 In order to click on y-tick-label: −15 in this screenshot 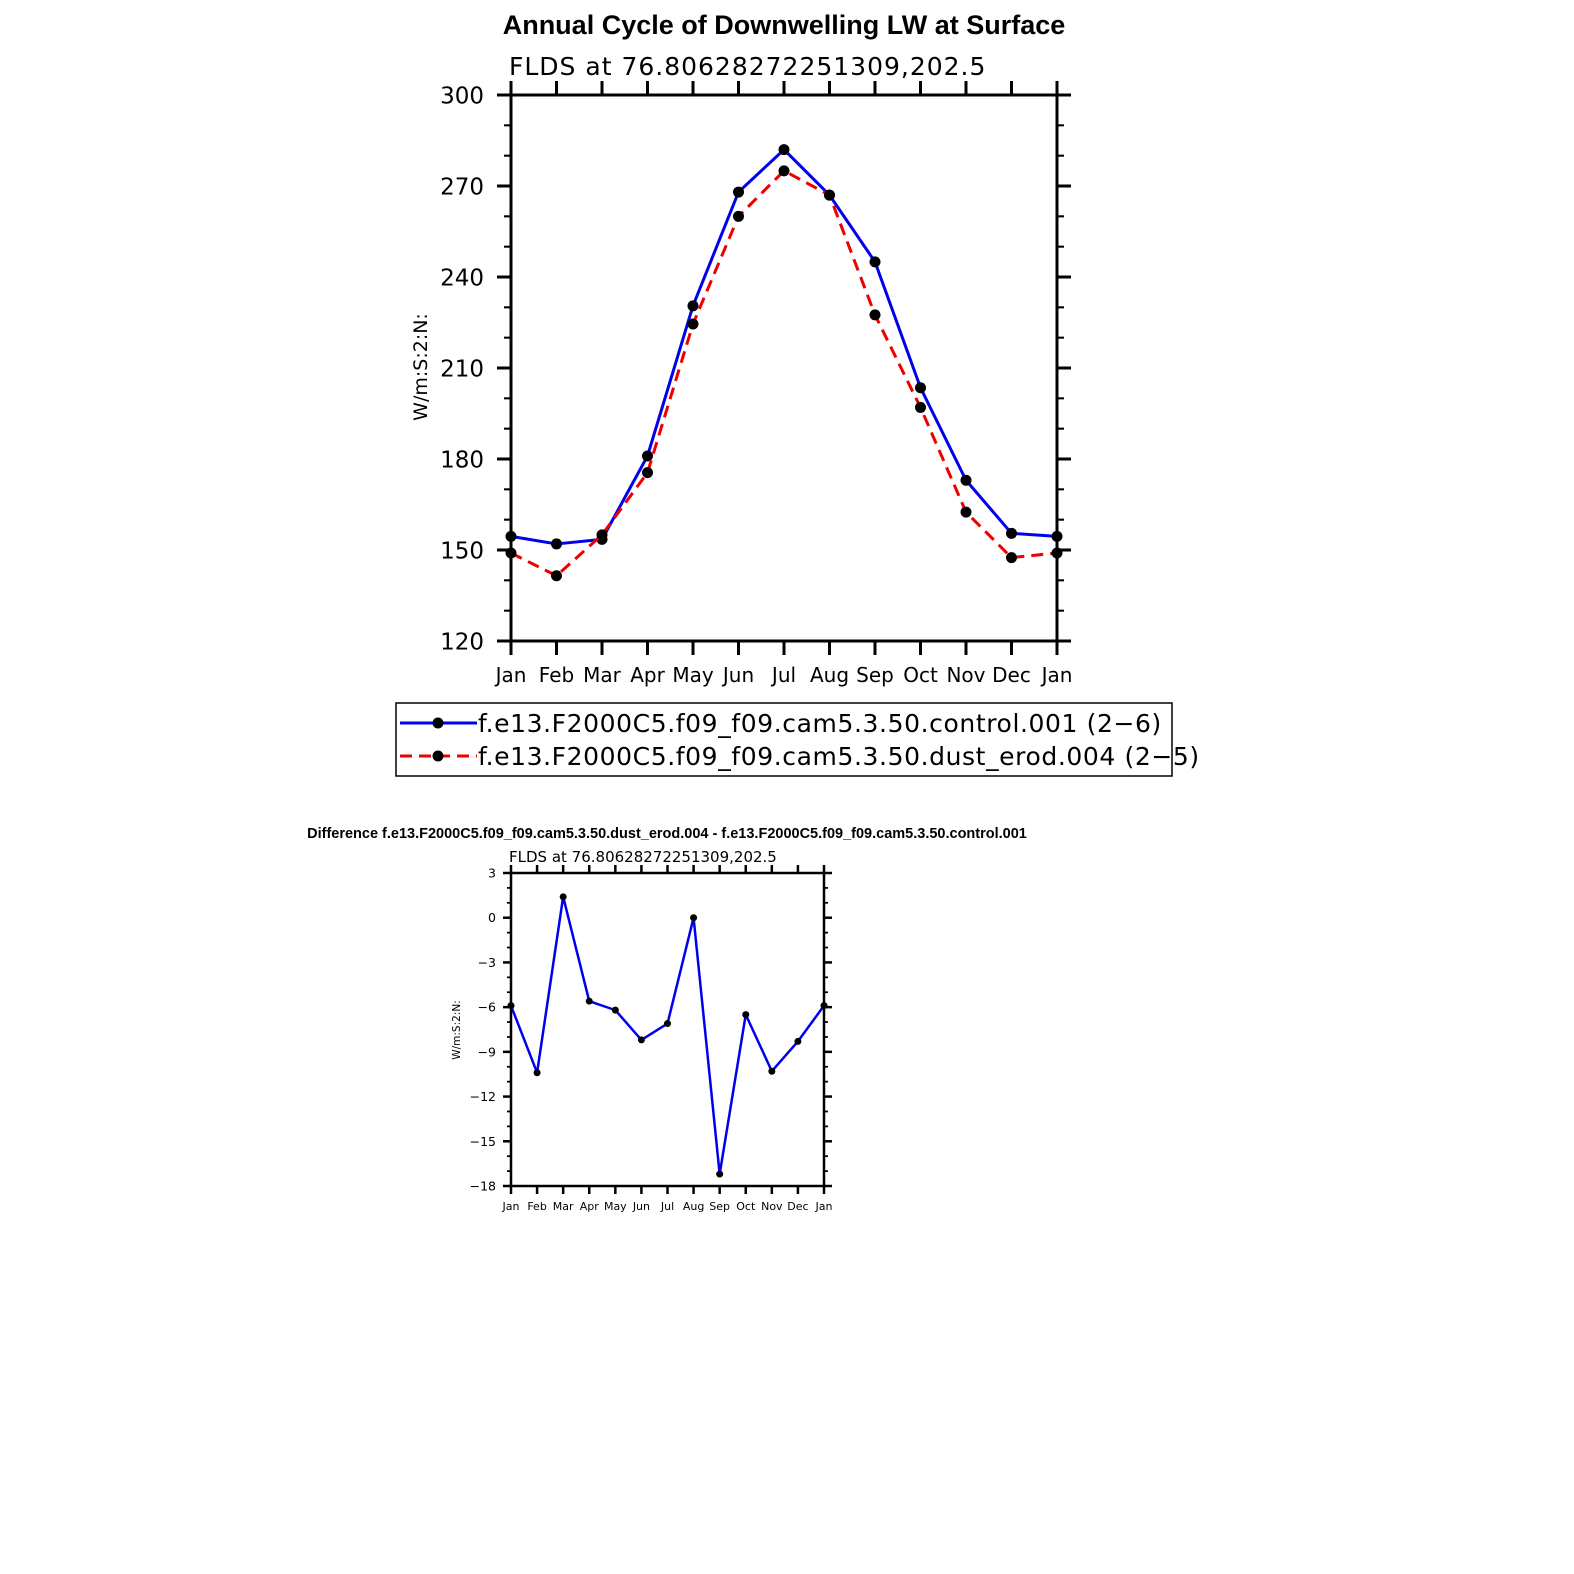, I will do `click(483, 1141)`.